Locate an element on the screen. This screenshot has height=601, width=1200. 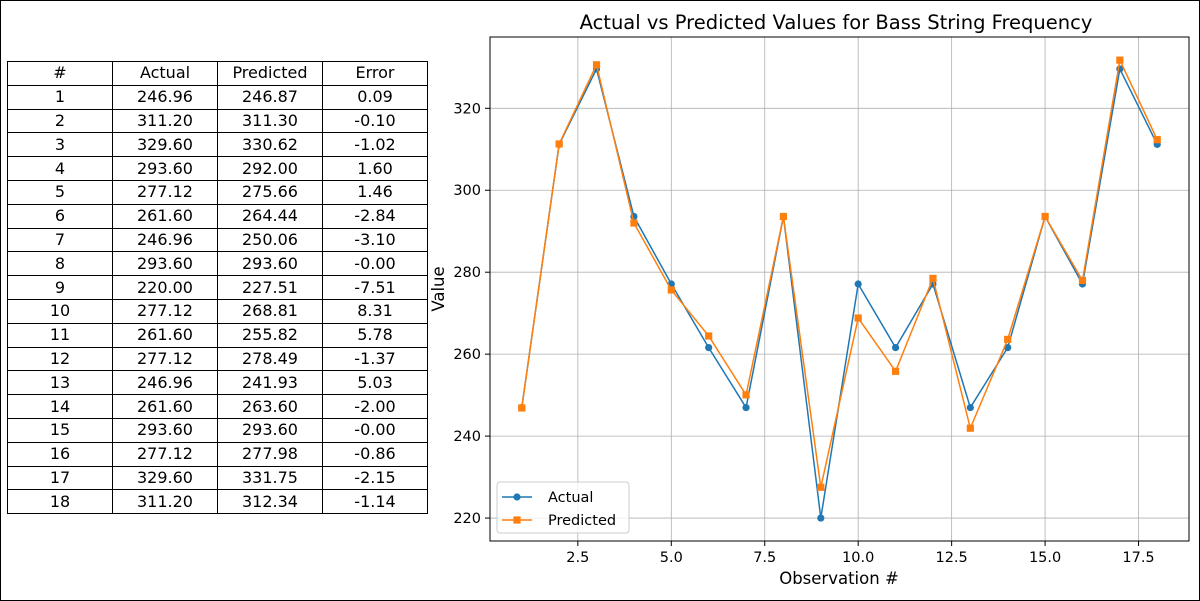
cell-actual: 246.96 is located at coordinates (165, 240).